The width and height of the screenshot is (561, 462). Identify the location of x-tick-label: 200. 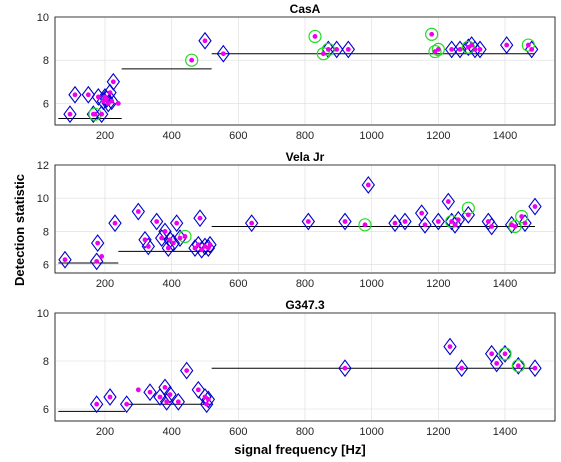
(105, 136).